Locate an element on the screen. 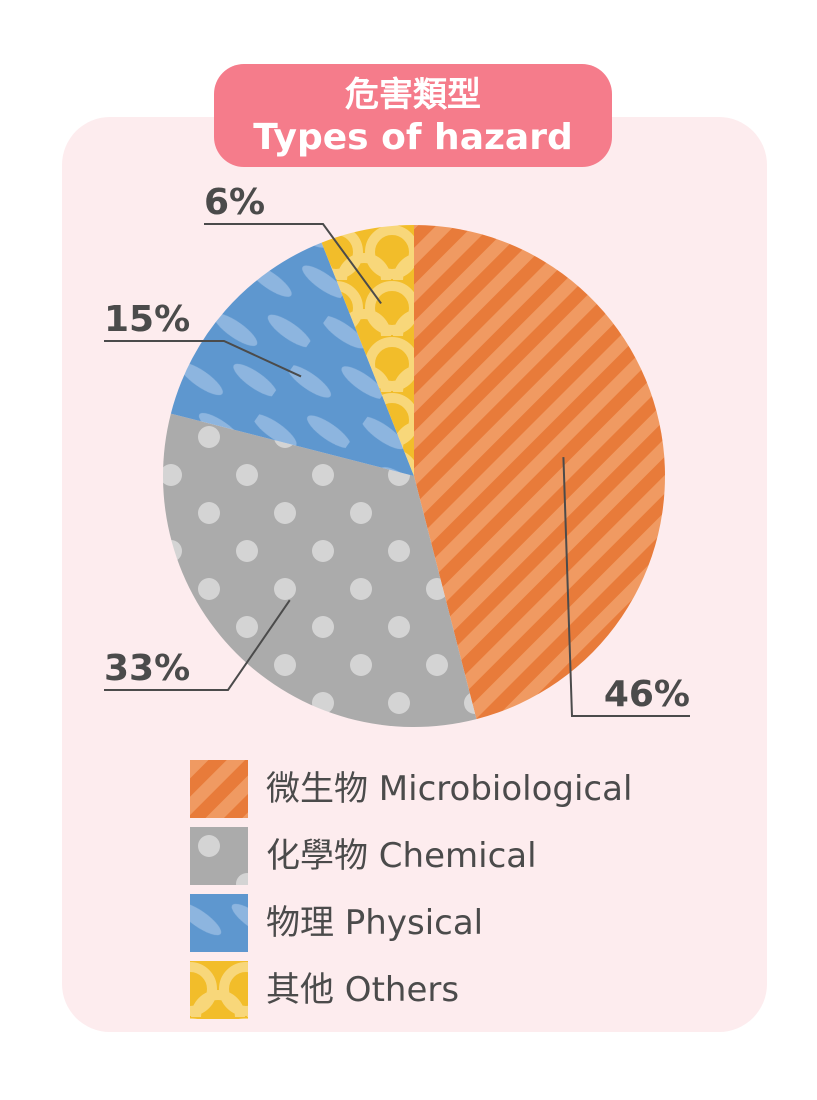 The height and width of the screenshot is (1100, 817). legend-label-microbiological: 微生物 Microbiological is located at coordinates (449, 789).